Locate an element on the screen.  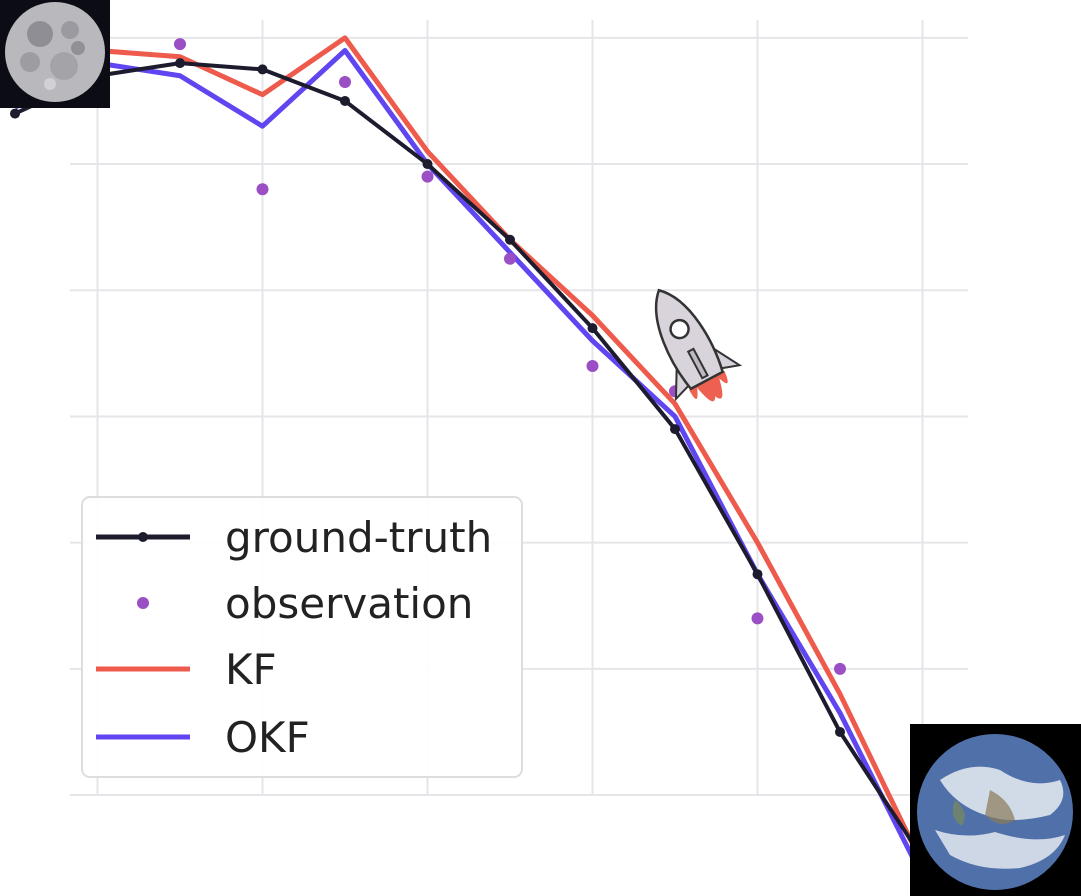
earth-image is located at coordinates (995, 810).